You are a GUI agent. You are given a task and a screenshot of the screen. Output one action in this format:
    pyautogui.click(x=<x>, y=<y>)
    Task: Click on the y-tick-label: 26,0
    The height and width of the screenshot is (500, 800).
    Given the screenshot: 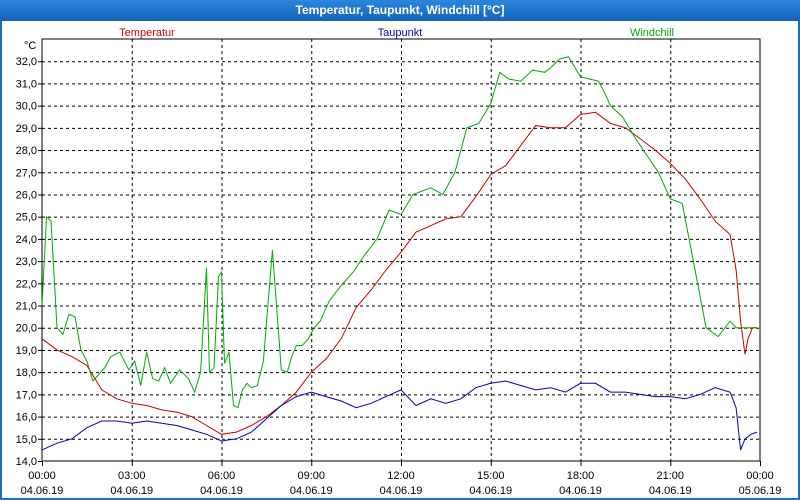 What is the action you would take?
    pyautogui.click(x=26, y=195)
    